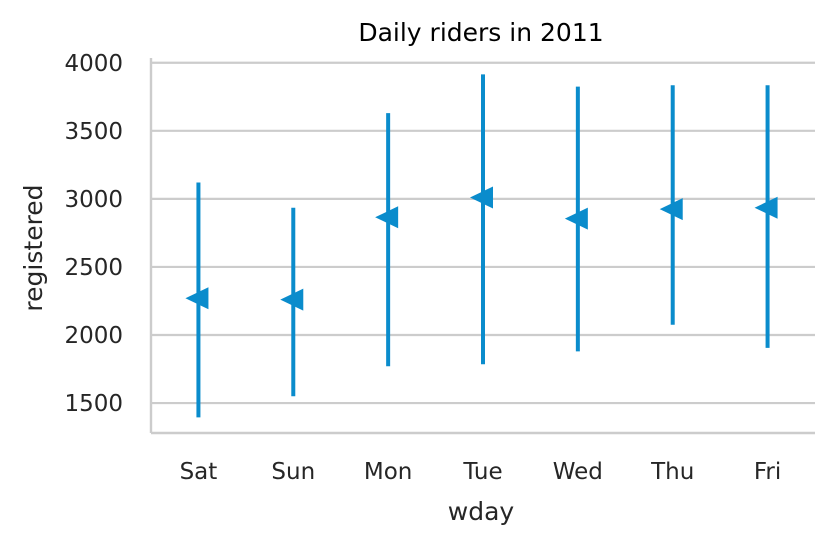  I want to click on y-tick-label: 4000, so click(93, 64).